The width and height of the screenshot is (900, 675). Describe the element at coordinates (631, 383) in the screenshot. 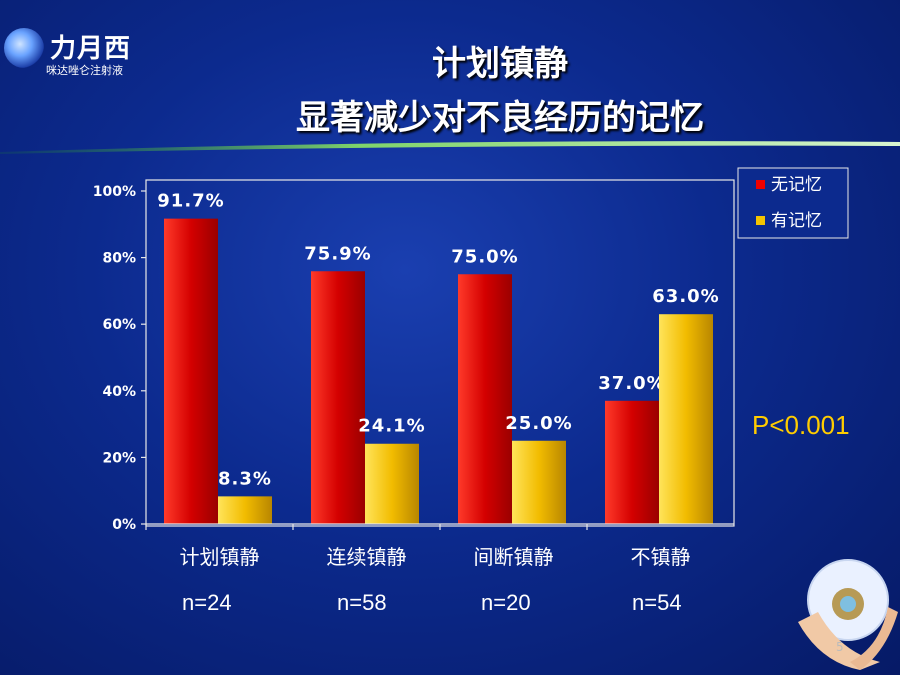

I see `bar-value-label: 37.0%` at that location.